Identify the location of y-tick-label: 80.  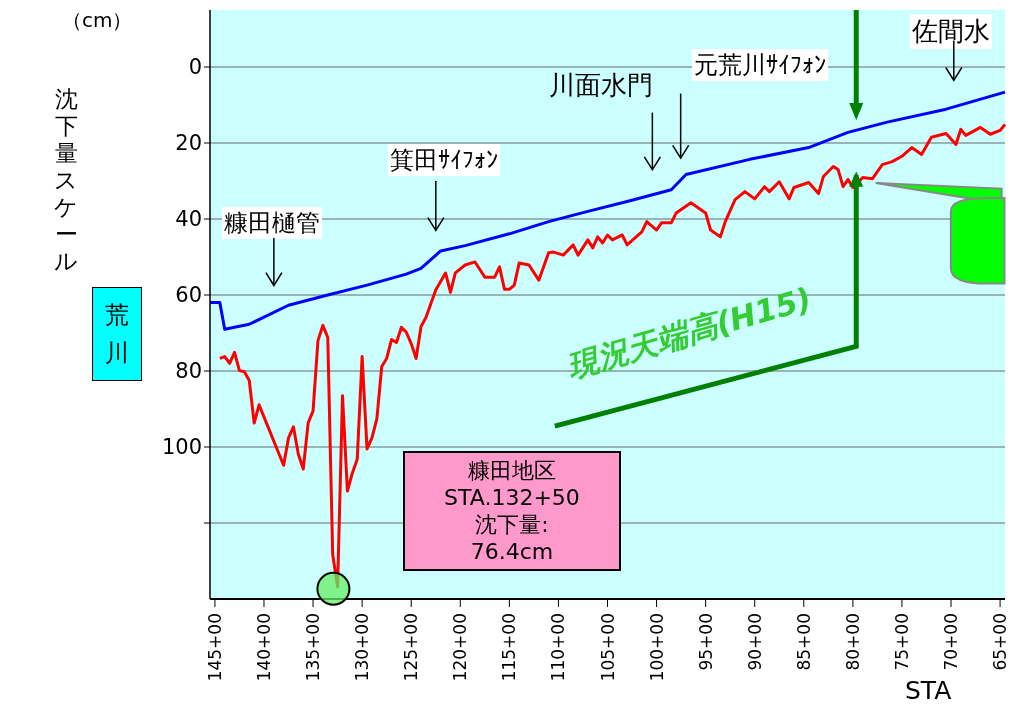
(188, 371).